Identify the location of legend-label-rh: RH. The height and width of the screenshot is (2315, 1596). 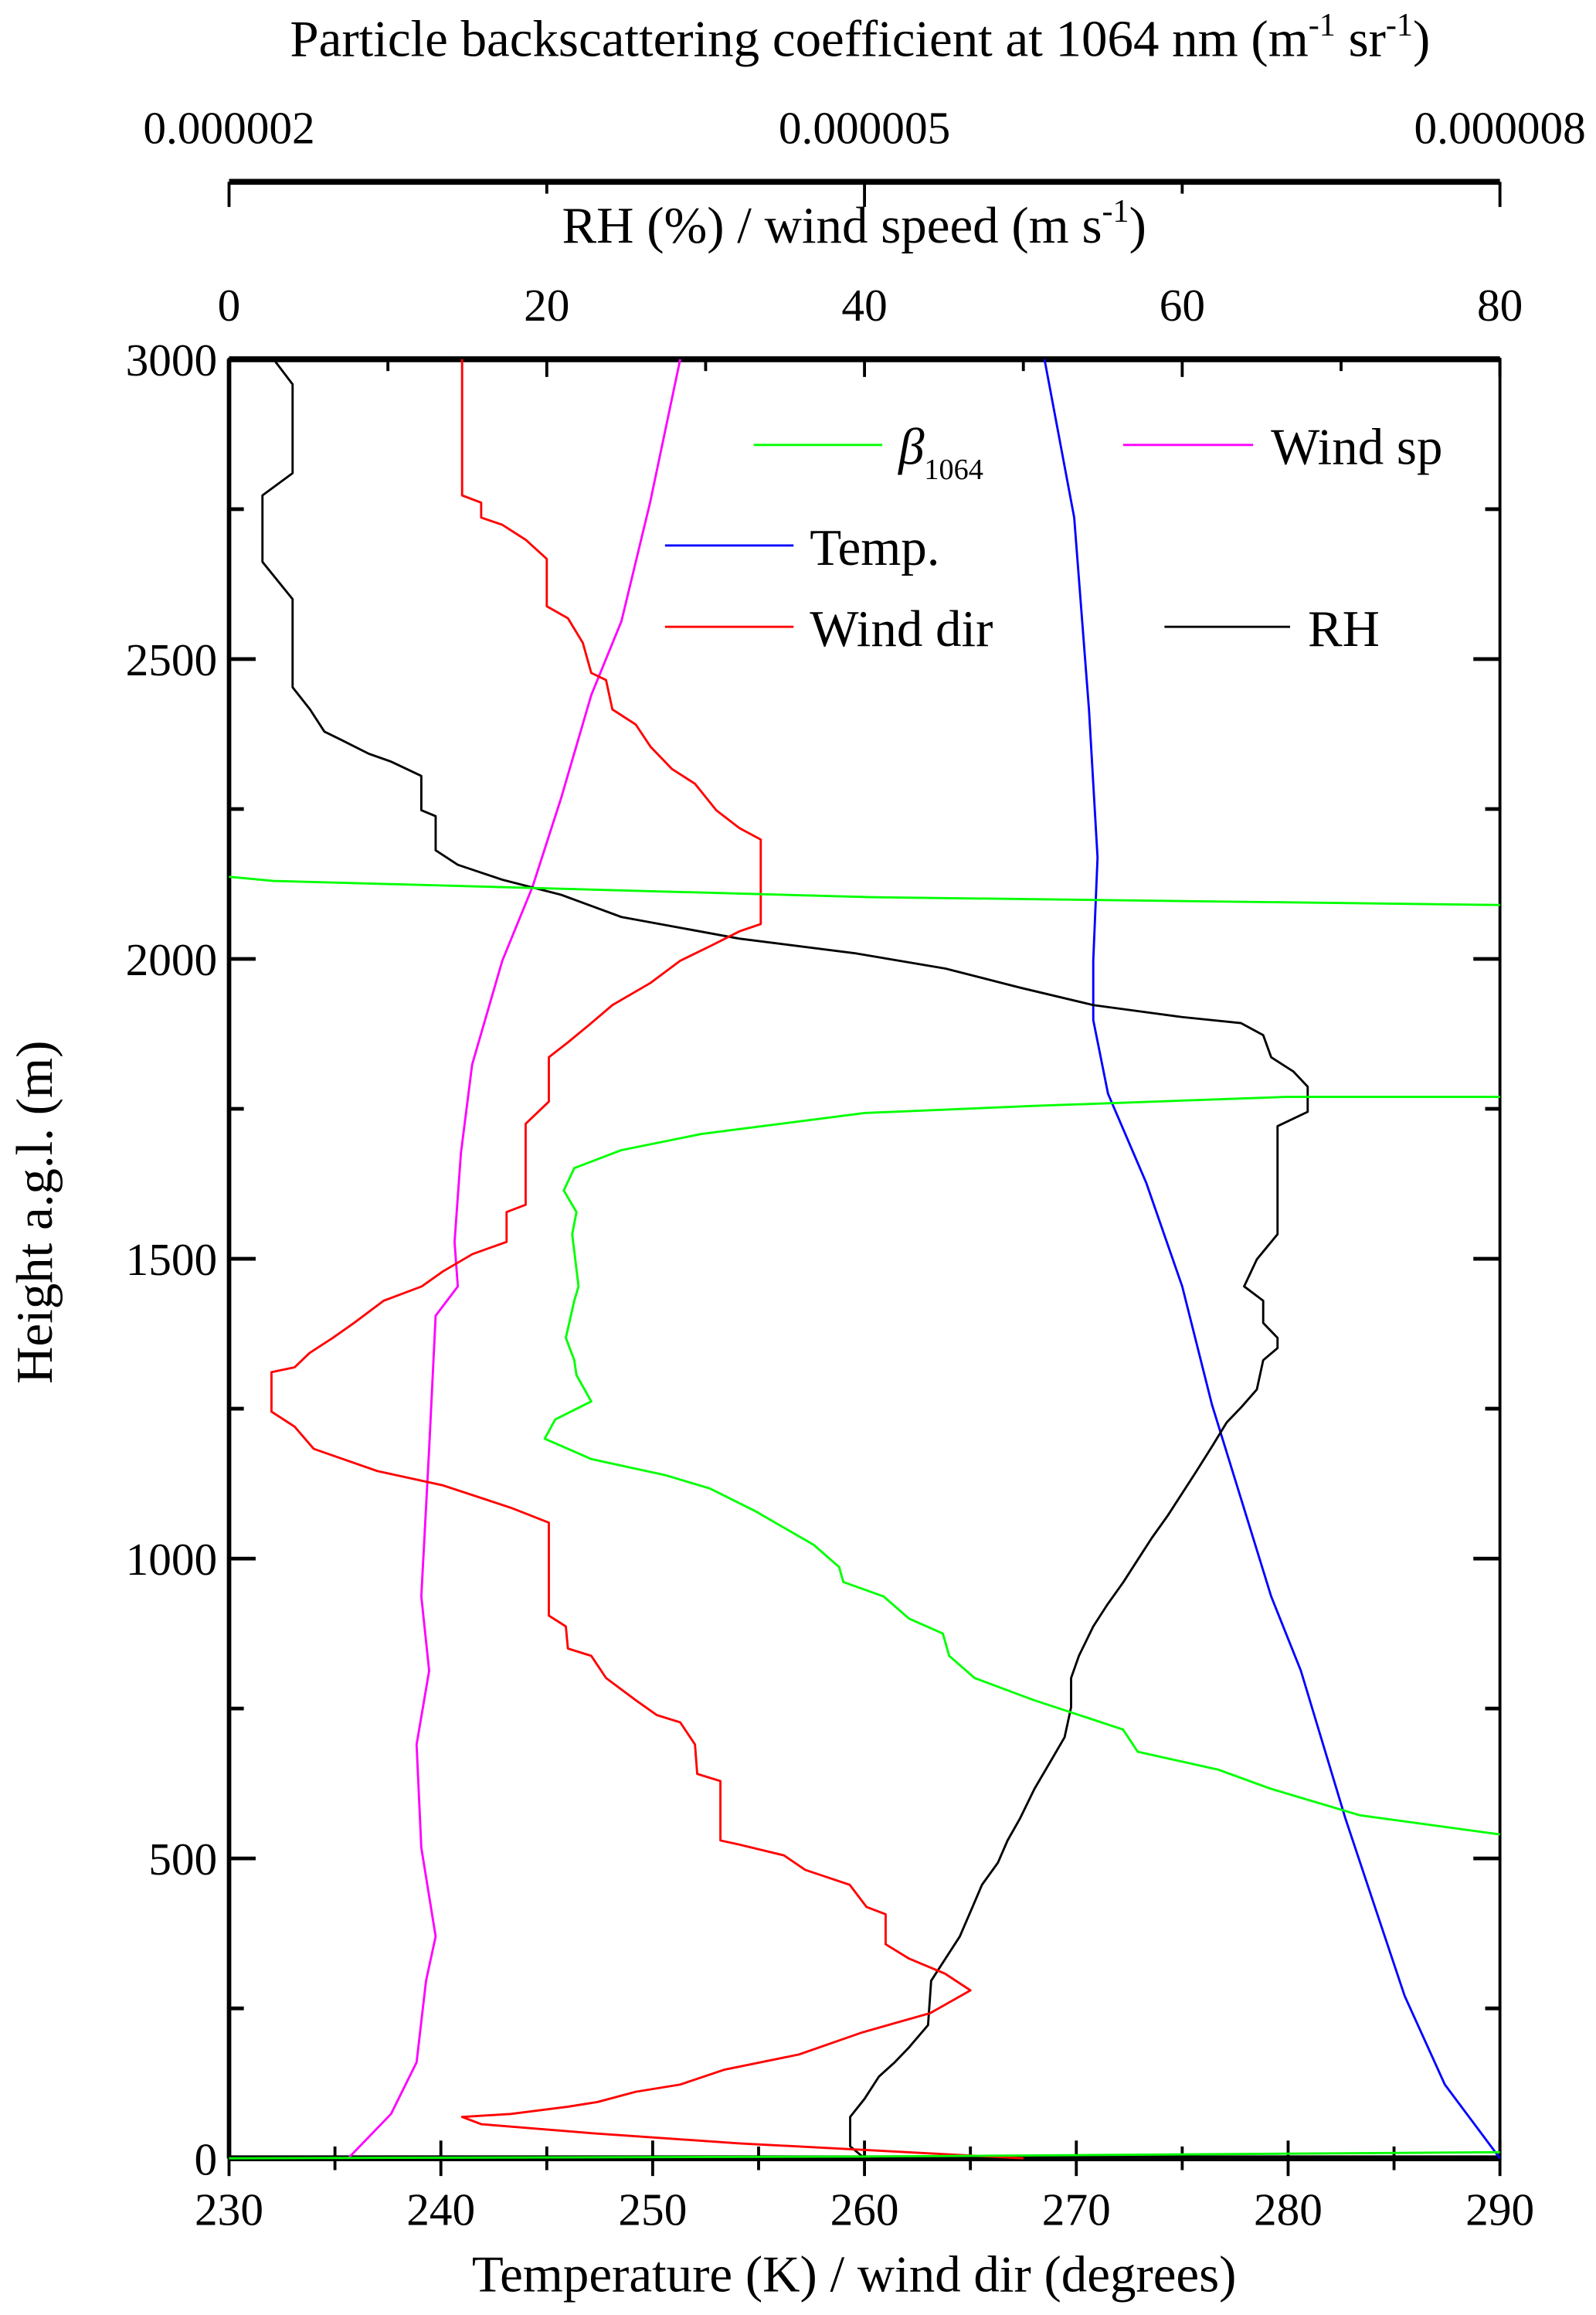
(1344, 629).